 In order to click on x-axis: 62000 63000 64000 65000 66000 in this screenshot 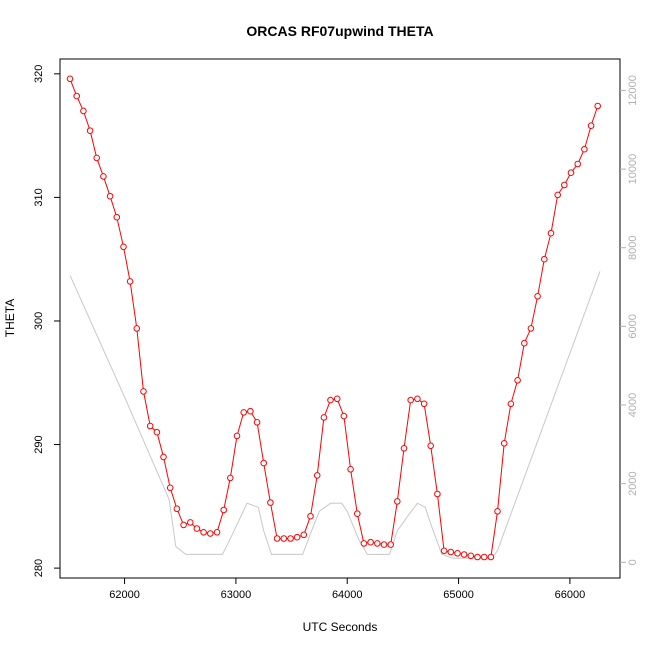, I will do `click(347, 589)`.